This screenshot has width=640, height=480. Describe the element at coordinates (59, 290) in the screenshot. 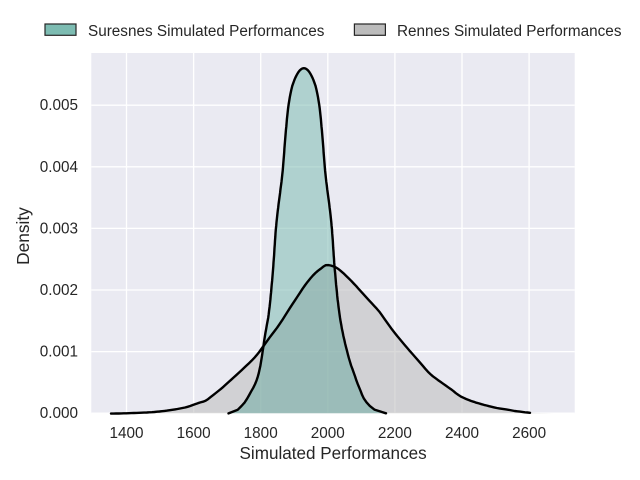

I see `svg-text: 0.002` at that location.